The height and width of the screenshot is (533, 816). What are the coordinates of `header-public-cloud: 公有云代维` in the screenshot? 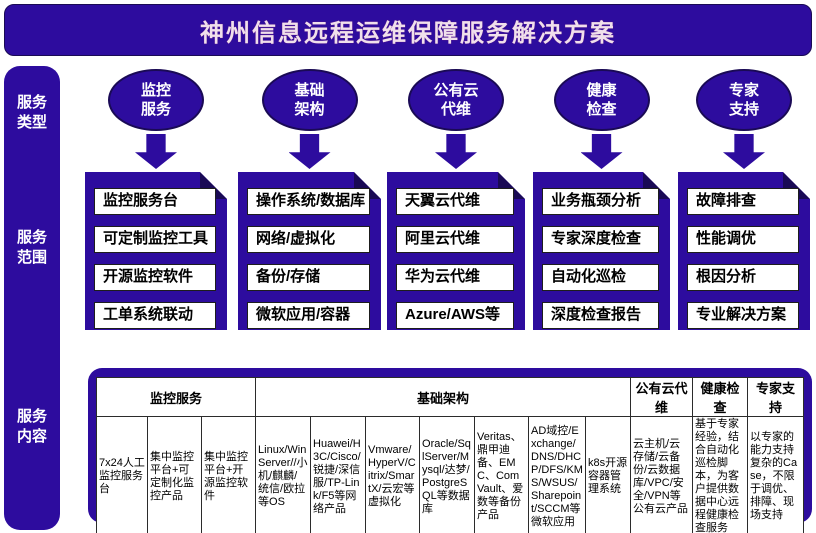 It's located at (662, 397).